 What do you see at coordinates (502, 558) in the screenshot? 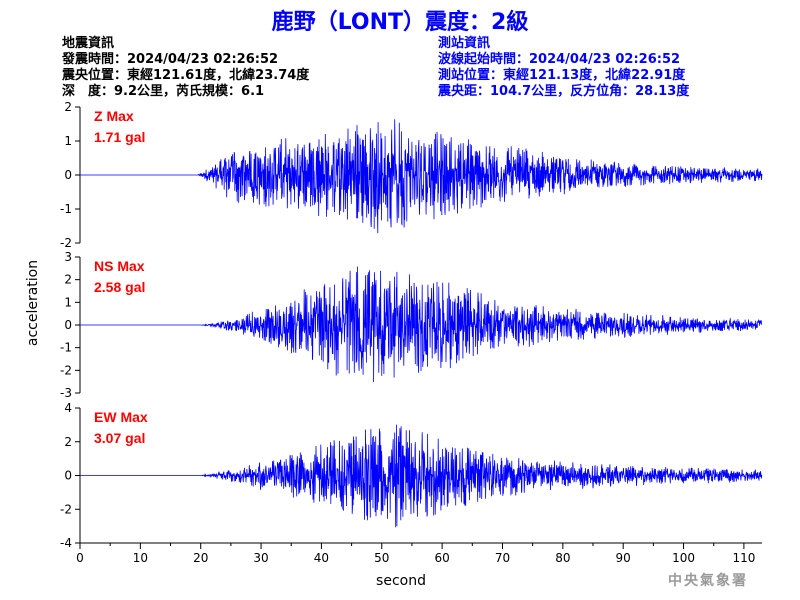
I see `x-tick-label: 70` at bounding box center [502, 558].